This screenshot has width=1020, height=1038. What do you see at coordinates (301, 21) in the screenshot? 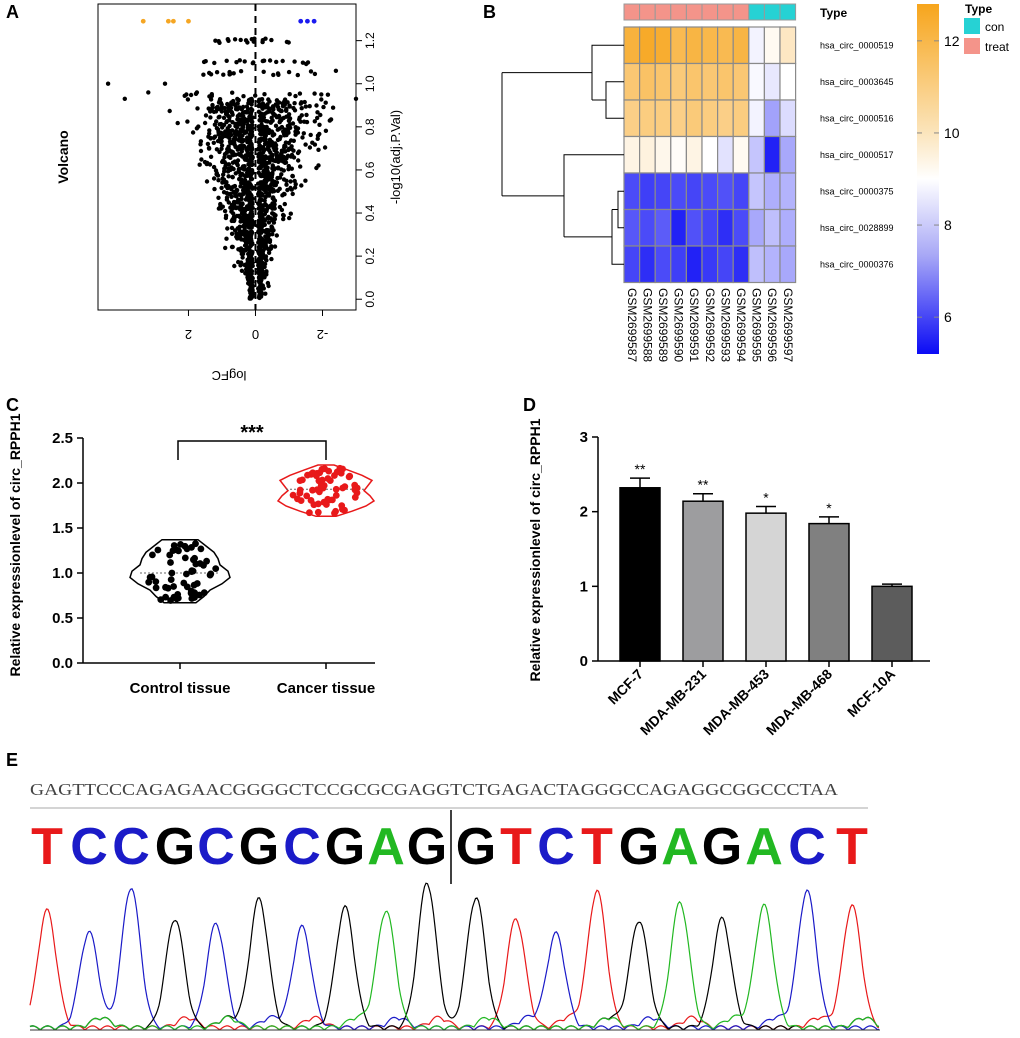
I see `volcano-point-down` at bounding box center [301, 21].